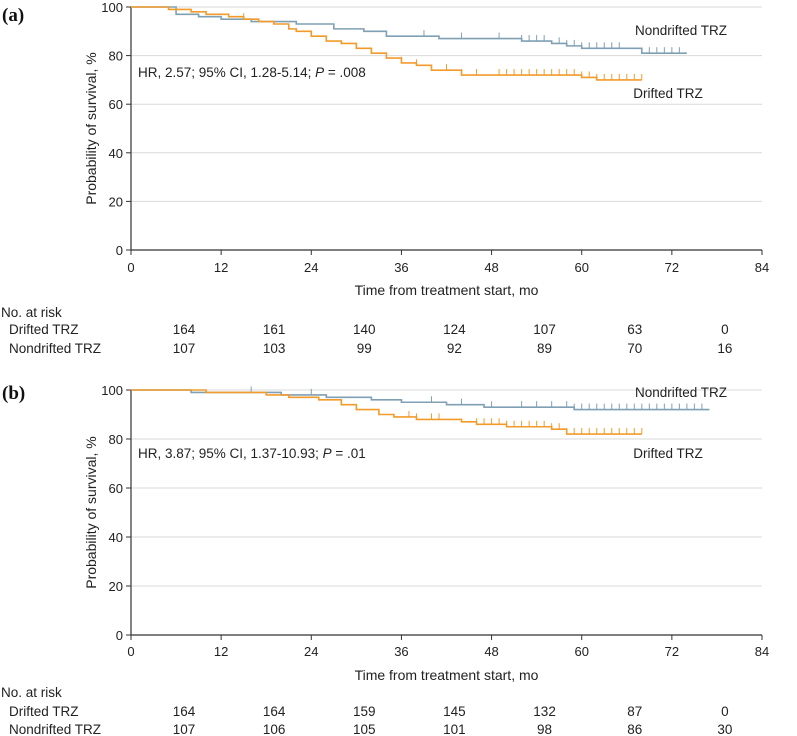 This screenshot has height=736, width=797. Describe the element at coordinates (274, 348) in the screenshot. I see `risk-count-nondrifted: 103` at that location.